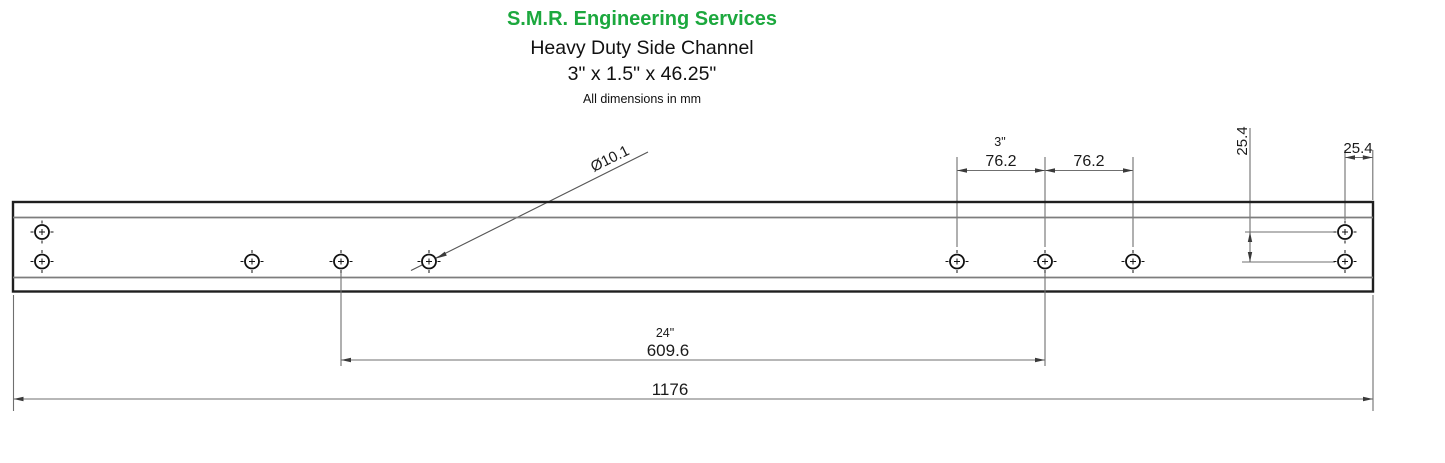 Image resolution: width=1445 pixels, height=463 pixels. What do you see at coordinates (1357, 148) in the screenshot?
I see `dim-end-margin-label: 25.4` at bounding box center [1357, 148].